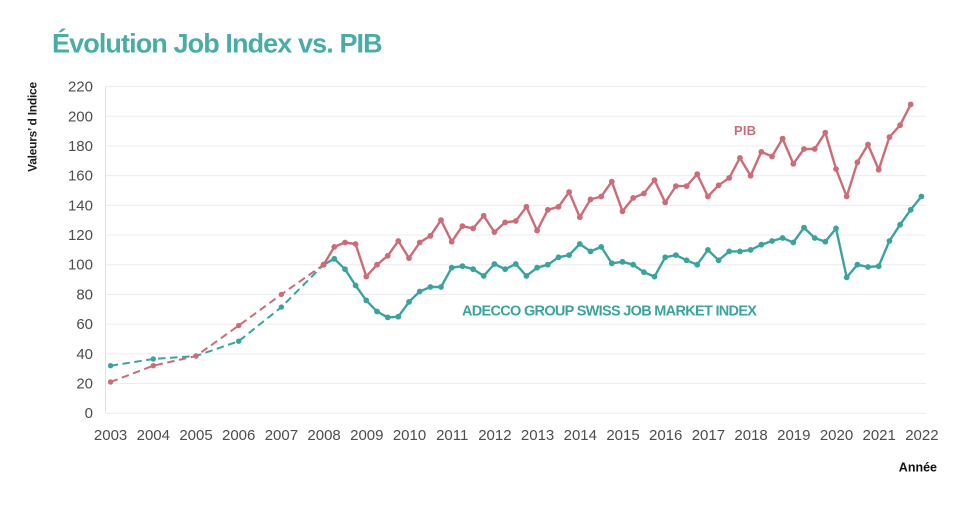 The image size is (966, 505). Describe the element at coordinates (80, 176) in the screenshot. I see `svg-text: 160` at that location.